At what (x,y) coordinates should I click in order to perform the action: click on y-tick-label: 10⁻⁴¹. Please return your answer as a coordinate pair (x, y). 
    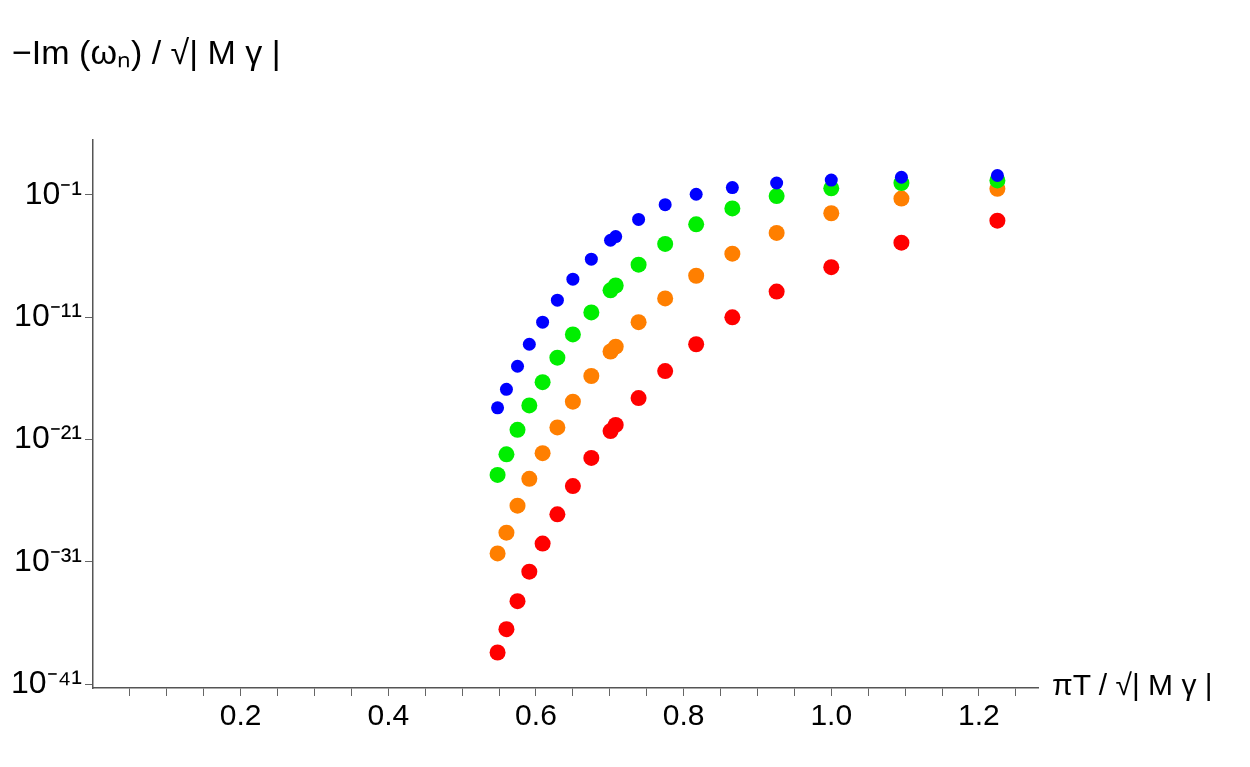
    Looking at the image, I should click on (46, 682).